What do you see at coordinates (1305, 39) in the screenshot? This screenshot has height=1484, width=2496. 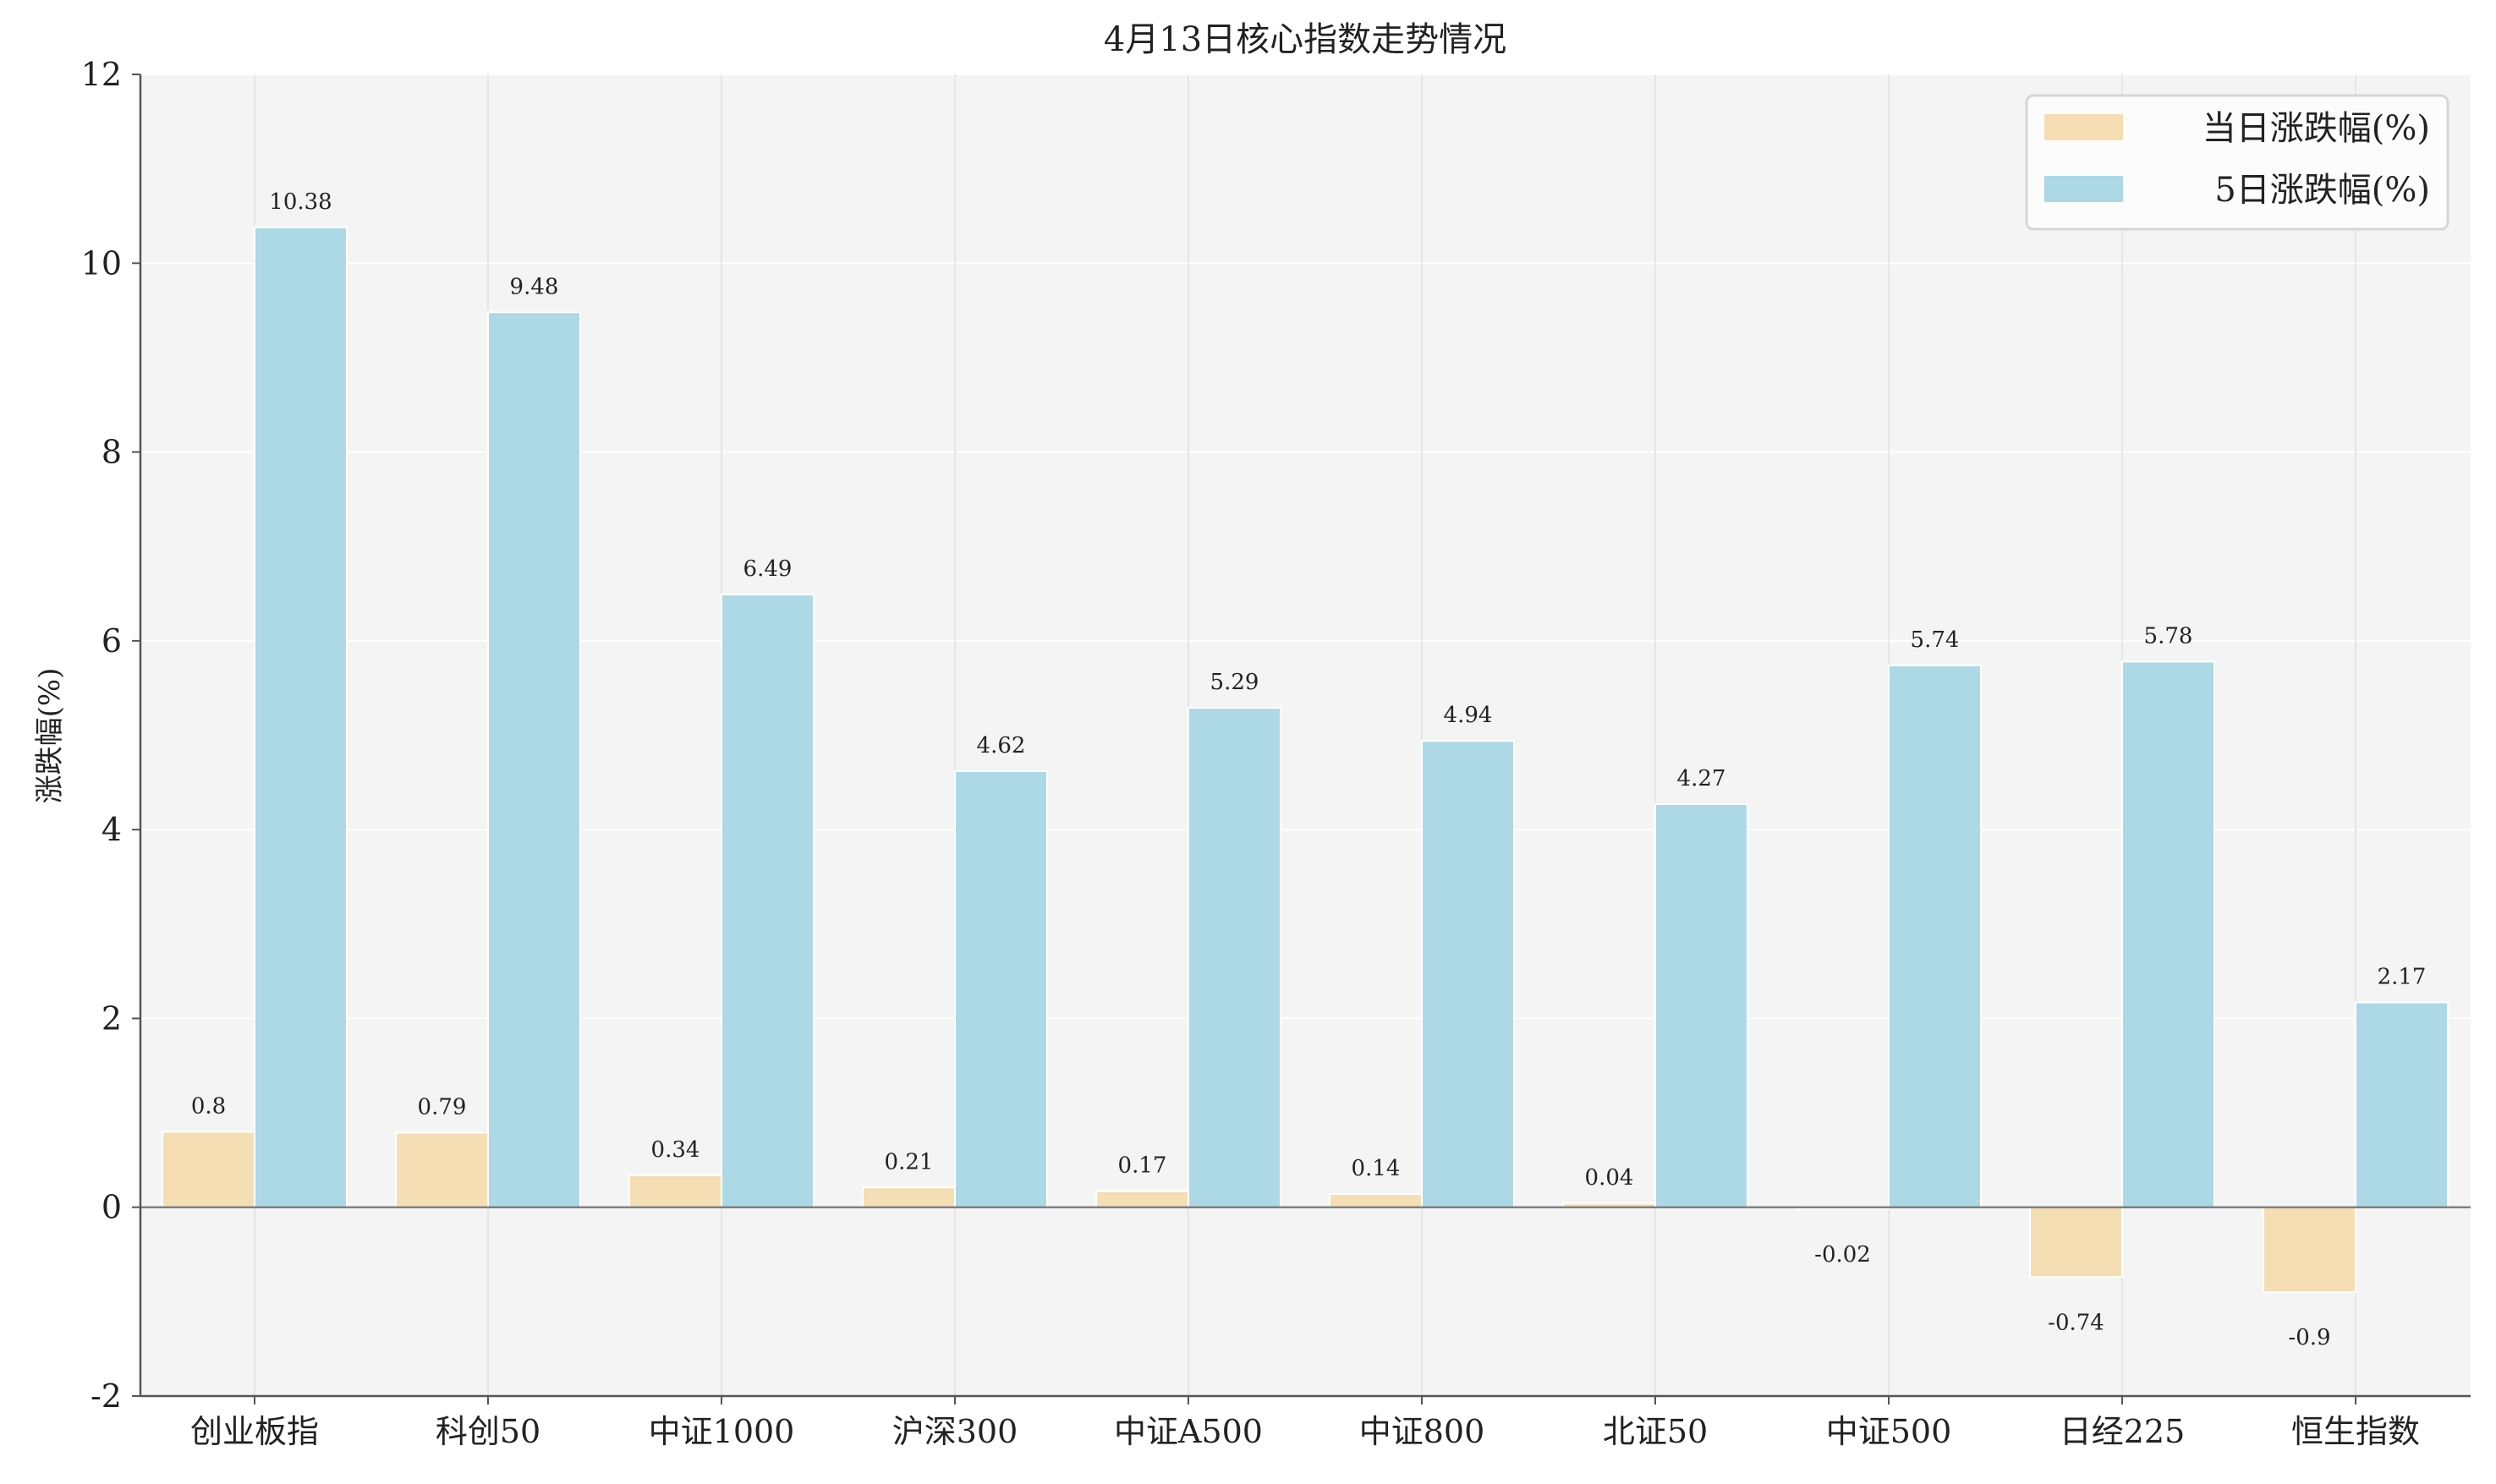 I see `chart-title: 4月13日核心指数走势情况` at bounding box center [1305, 39].